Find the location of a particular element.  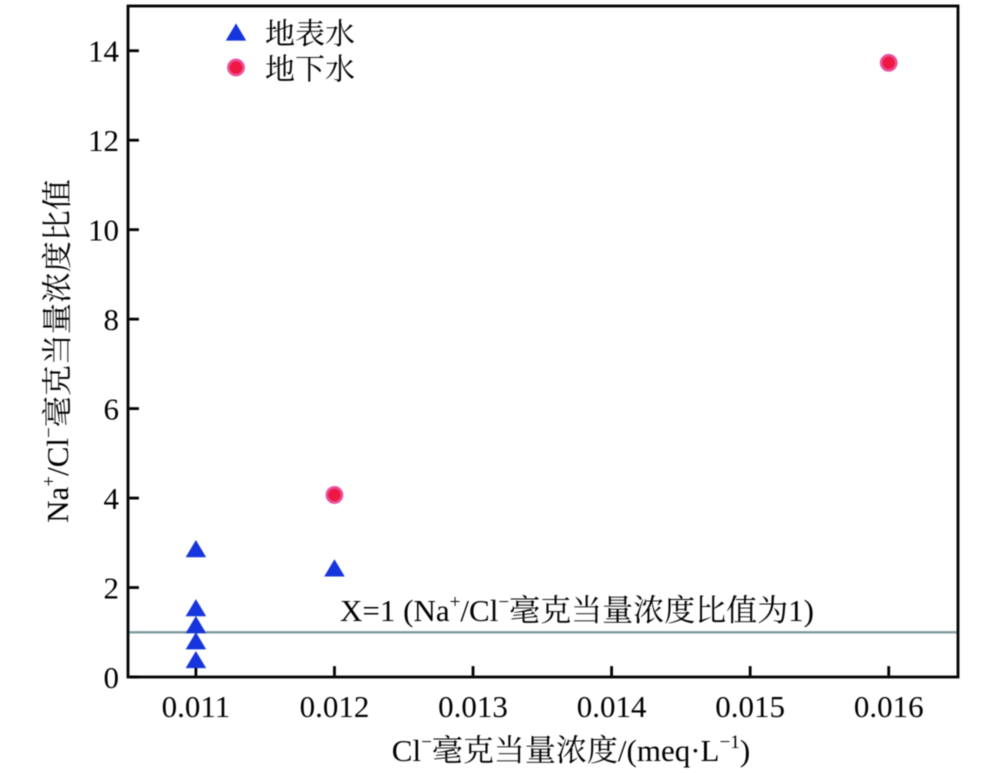

text-run: 0.012 is located at coordinates (335, 706).